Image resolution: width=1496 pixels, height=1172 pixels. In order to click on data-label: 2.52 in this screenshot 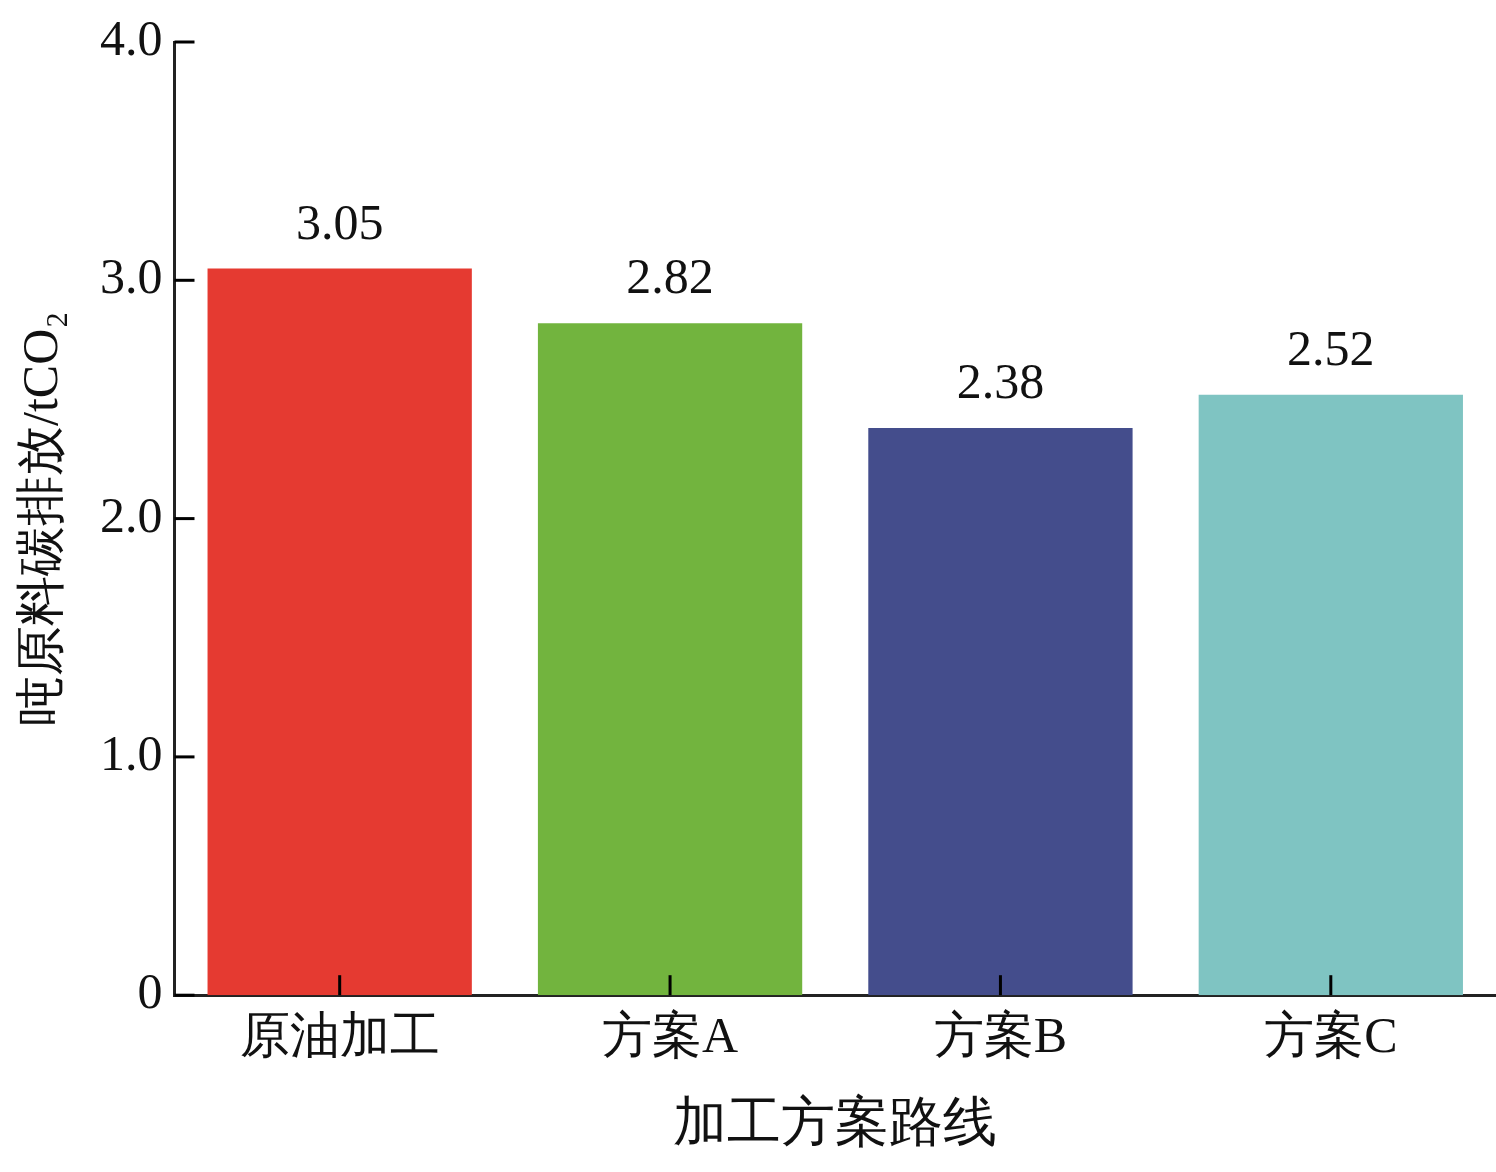, I will do `click(1331, 347)`.